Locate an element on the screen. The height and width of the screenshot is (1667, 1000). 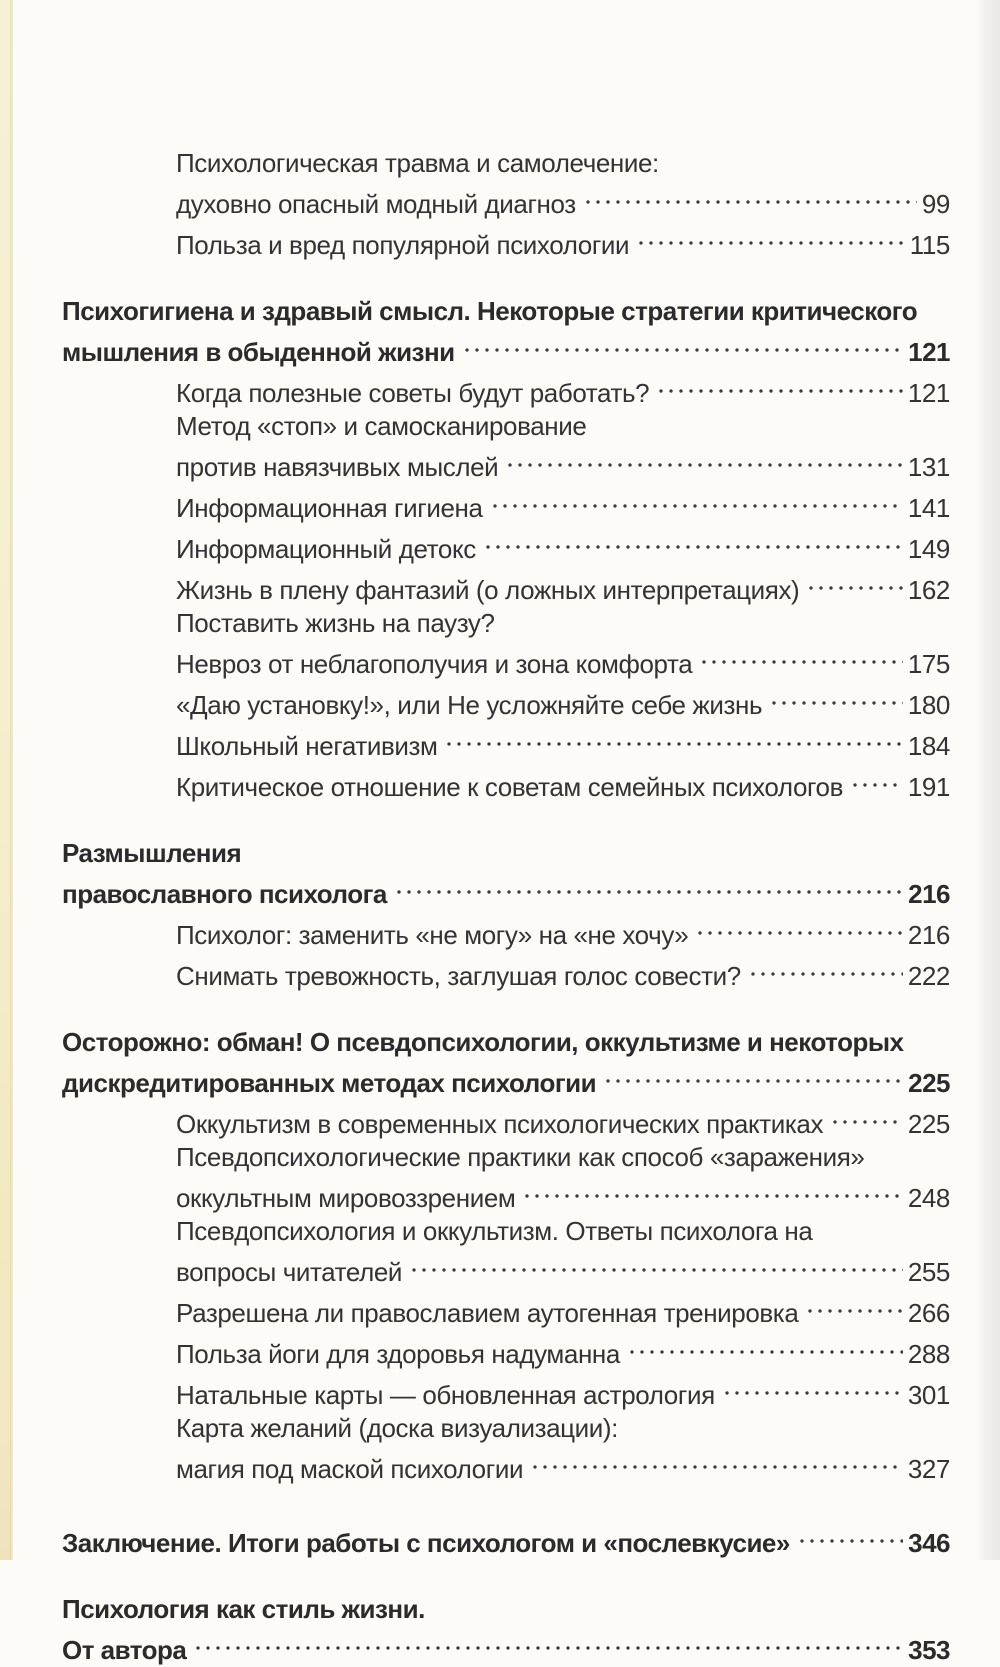
toc-entry-text: Психологическая травма и самолечение: is located at coordinates (417, 163).